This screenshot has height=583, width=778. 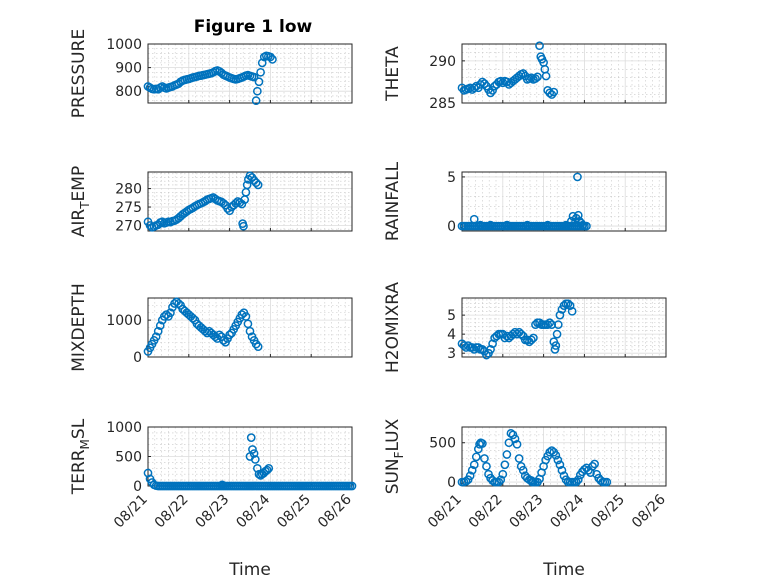 What do you see at coordinates (80, 201) in the screenshot?
I see `y-axis-label: AIRTEMP` at bounding box center [80, 201].